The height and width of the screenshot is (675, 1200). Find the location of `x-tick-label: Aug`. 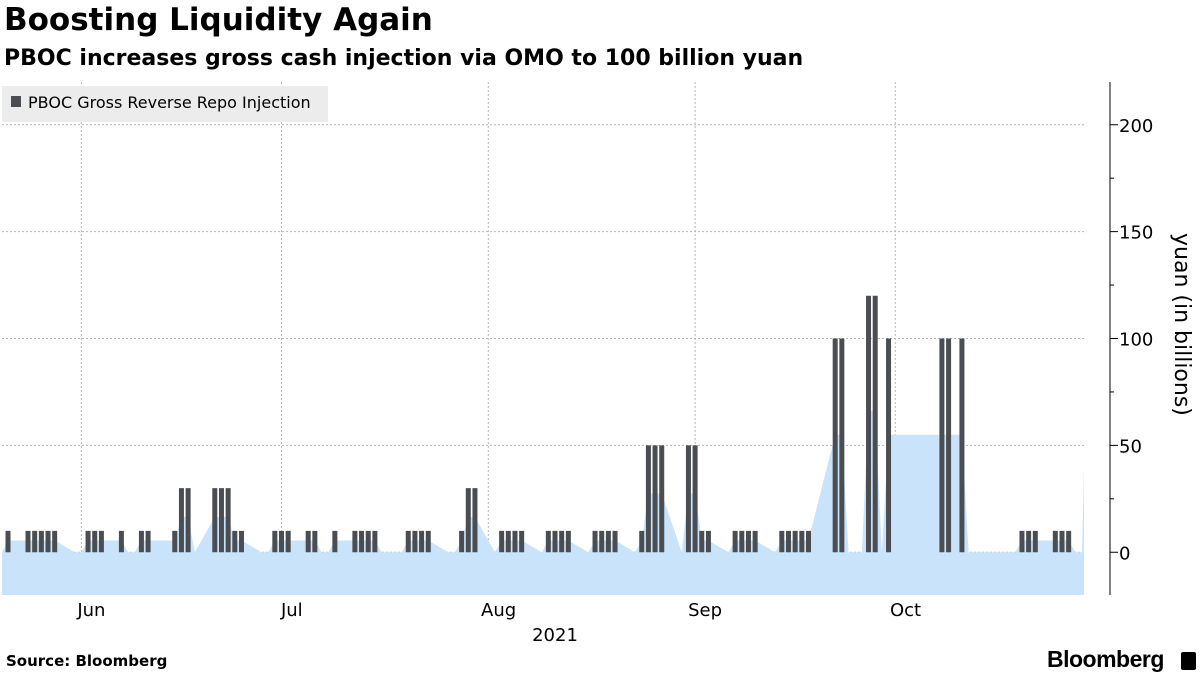

x-tick-label: Aug is located at coordinates (498, 610).